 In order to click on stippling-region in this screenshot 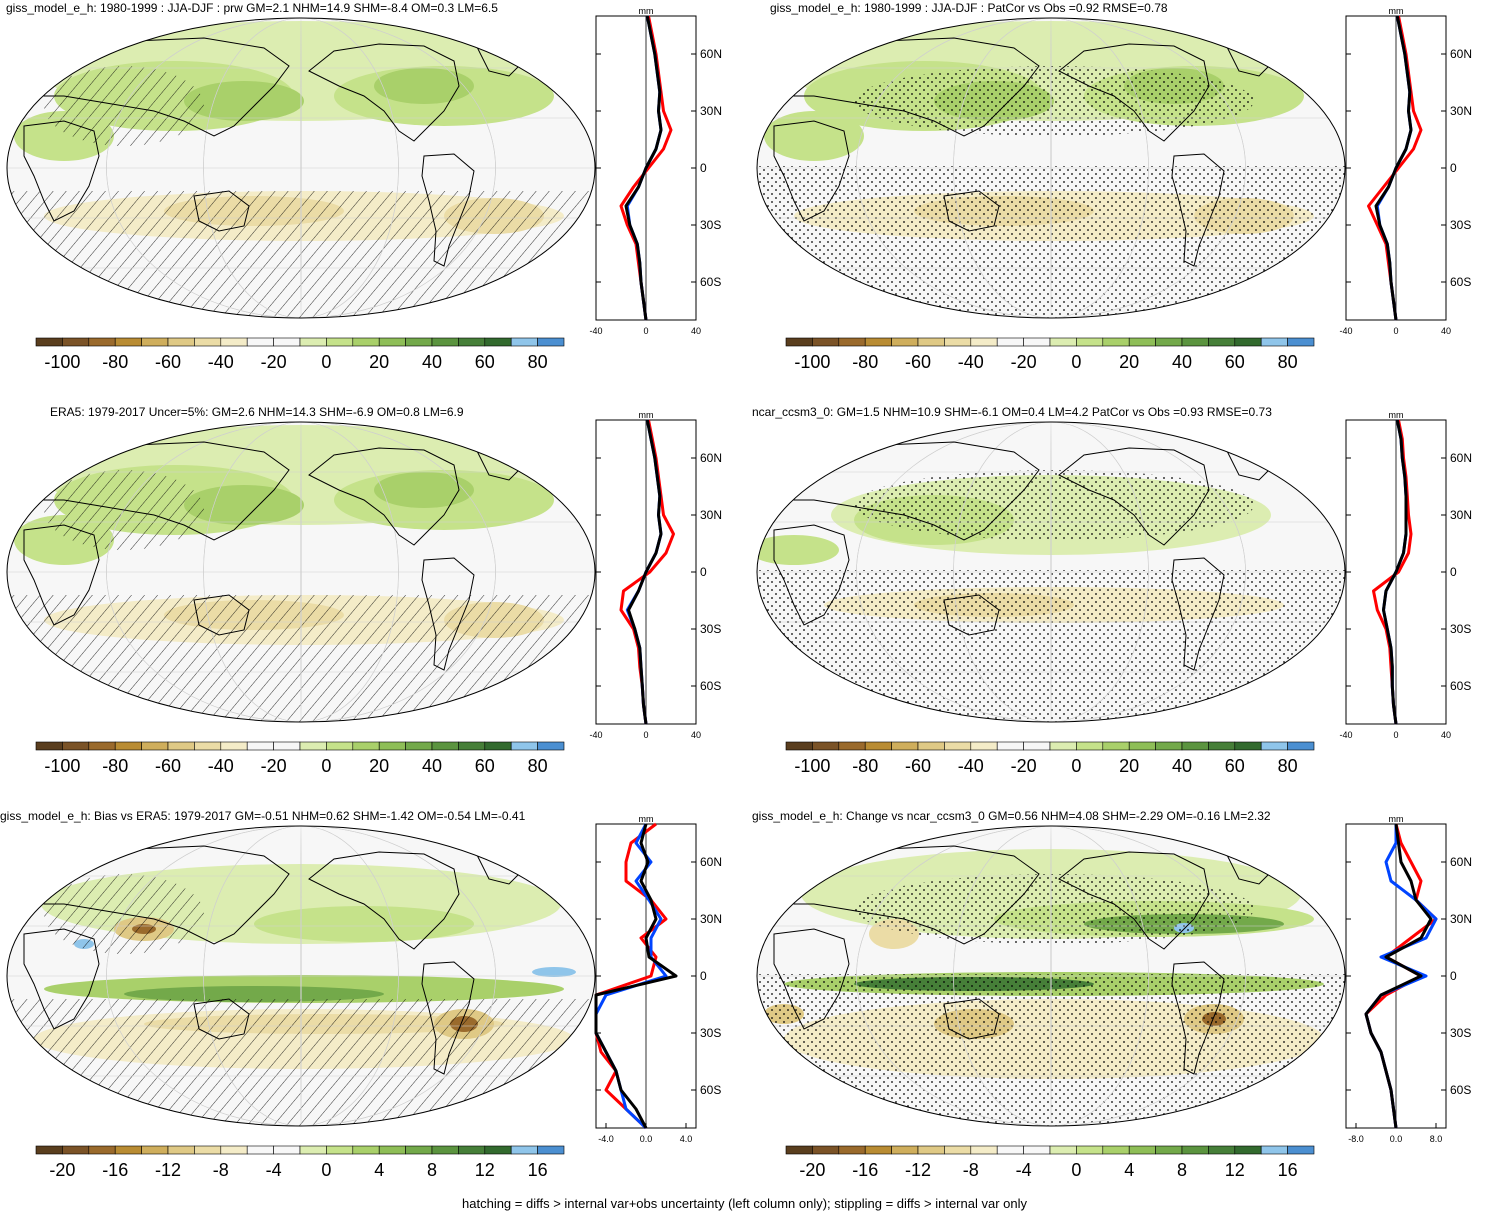, I will do `click(1051, 242)`.